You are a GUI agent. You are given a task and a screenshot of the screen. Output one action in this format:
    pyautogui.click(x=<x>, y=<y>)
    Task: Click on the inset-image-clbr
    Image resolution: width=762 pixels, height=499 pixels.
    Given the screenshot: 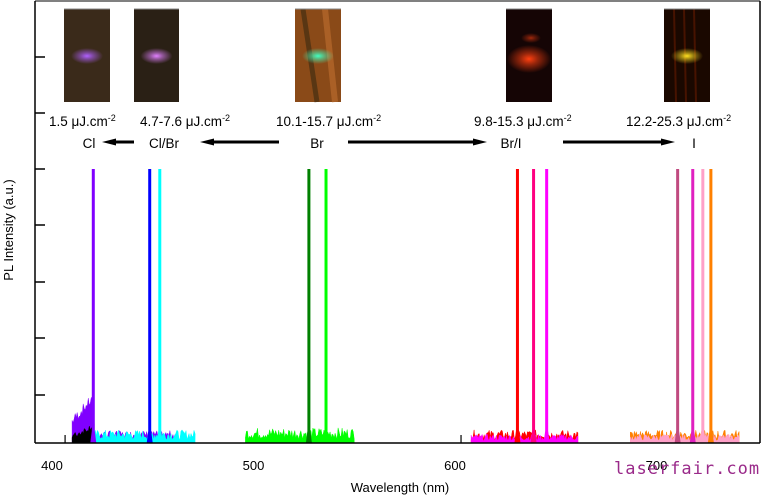 What is the action you would take?
    pyautogui.click(x=156, y=55)
    